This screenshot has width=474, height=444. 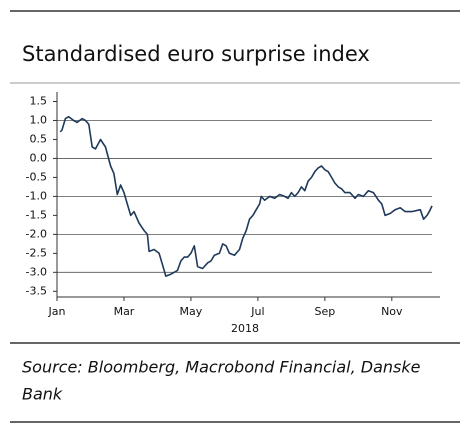 What do you see at coordinates (257, 311) in the screenshot?
I see `x-tick-label: Jul` at bounding box center [257, 311].